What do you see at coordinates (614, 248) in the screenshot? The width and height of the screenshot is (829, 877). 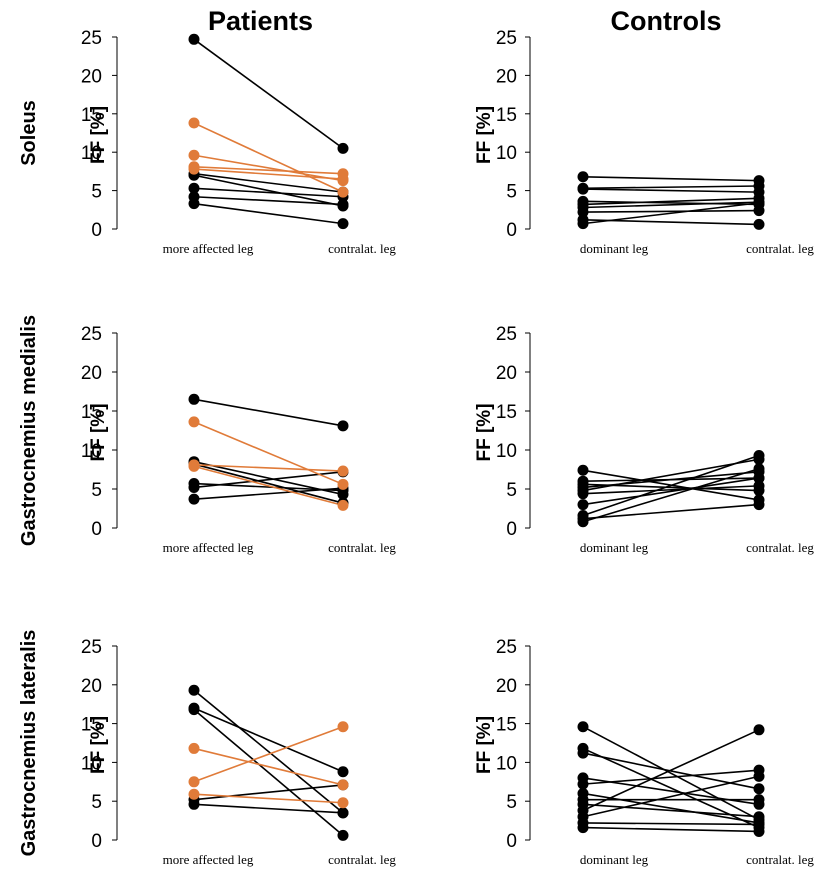 I see `controls-soleus-x-category-label: dominant leg` at bounding box center [614, 248].